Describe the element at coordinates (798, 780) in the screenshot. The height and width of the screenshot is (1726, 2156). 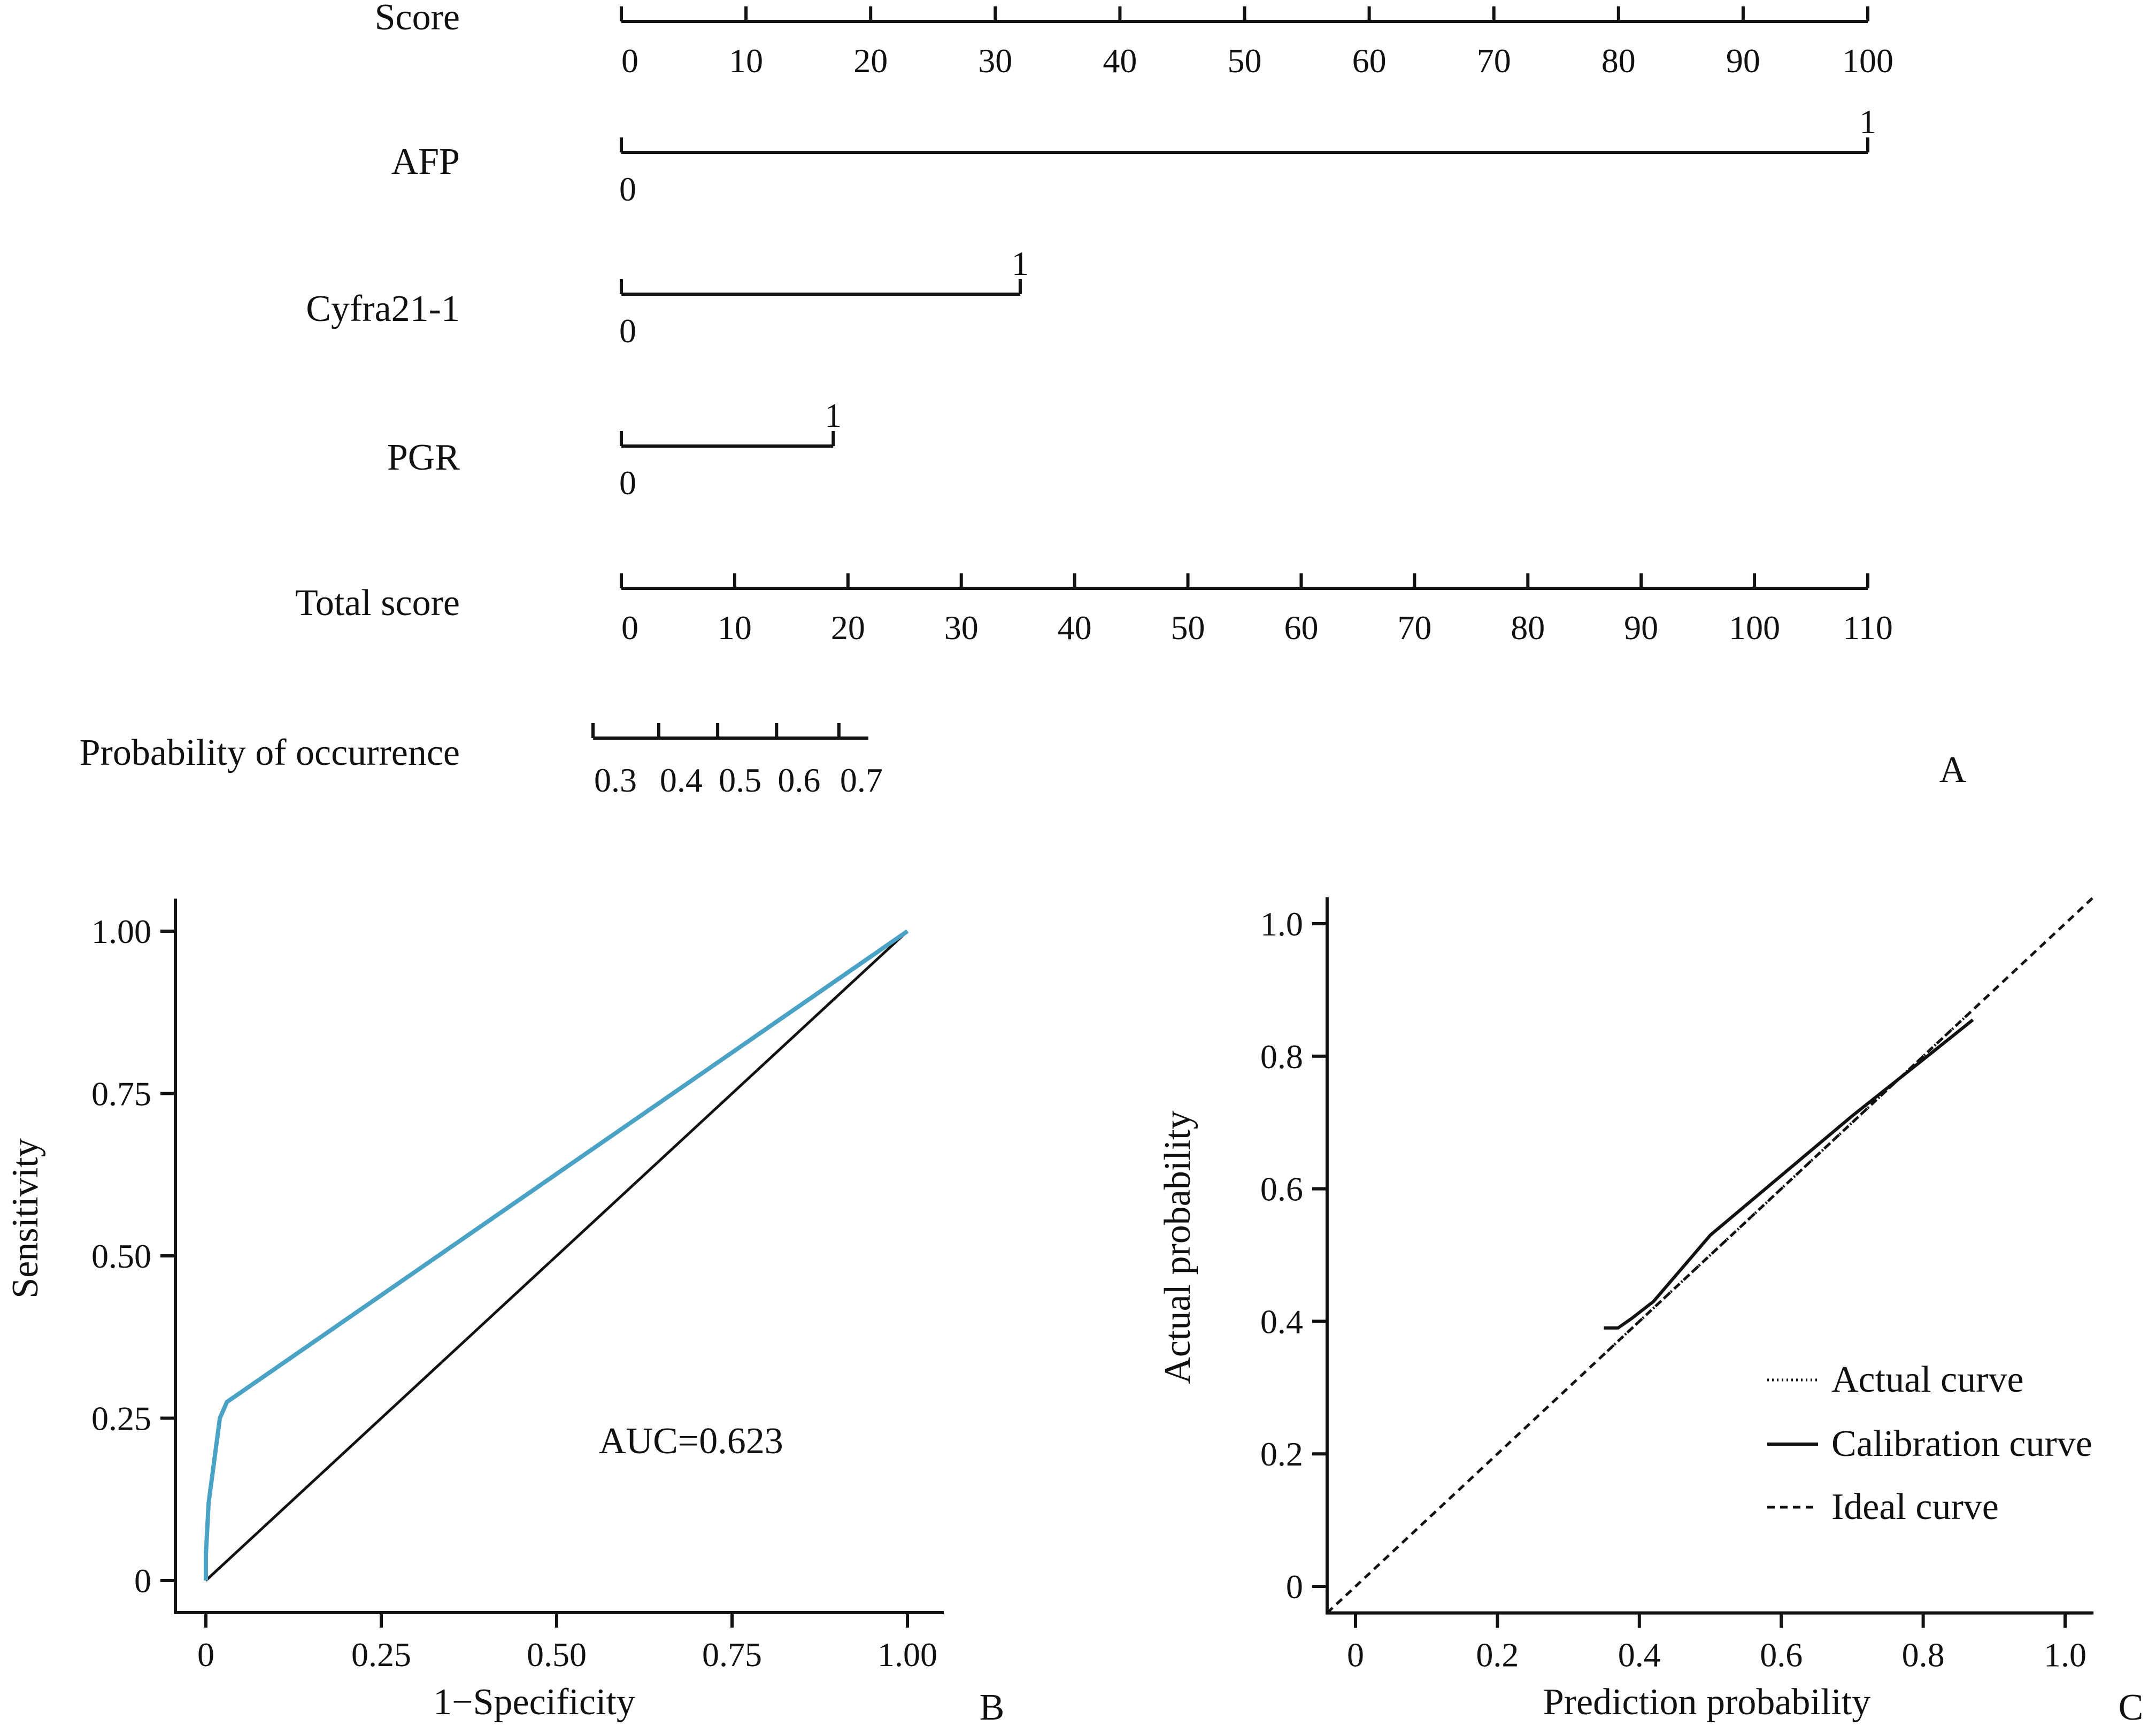
I see `probability-of-occurrence-tick-label: 0.6` at that location.